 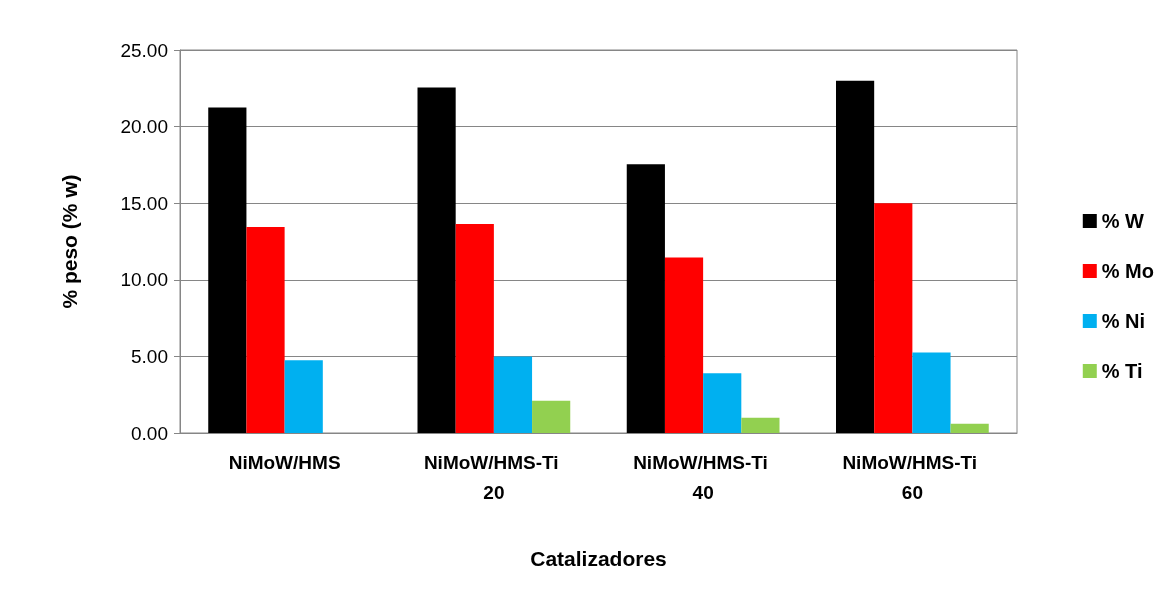 What do you see at coordinates (144, 280) in the screenshot?
I see `y-tick-label: 10.00` at bounding box center [144, 280].